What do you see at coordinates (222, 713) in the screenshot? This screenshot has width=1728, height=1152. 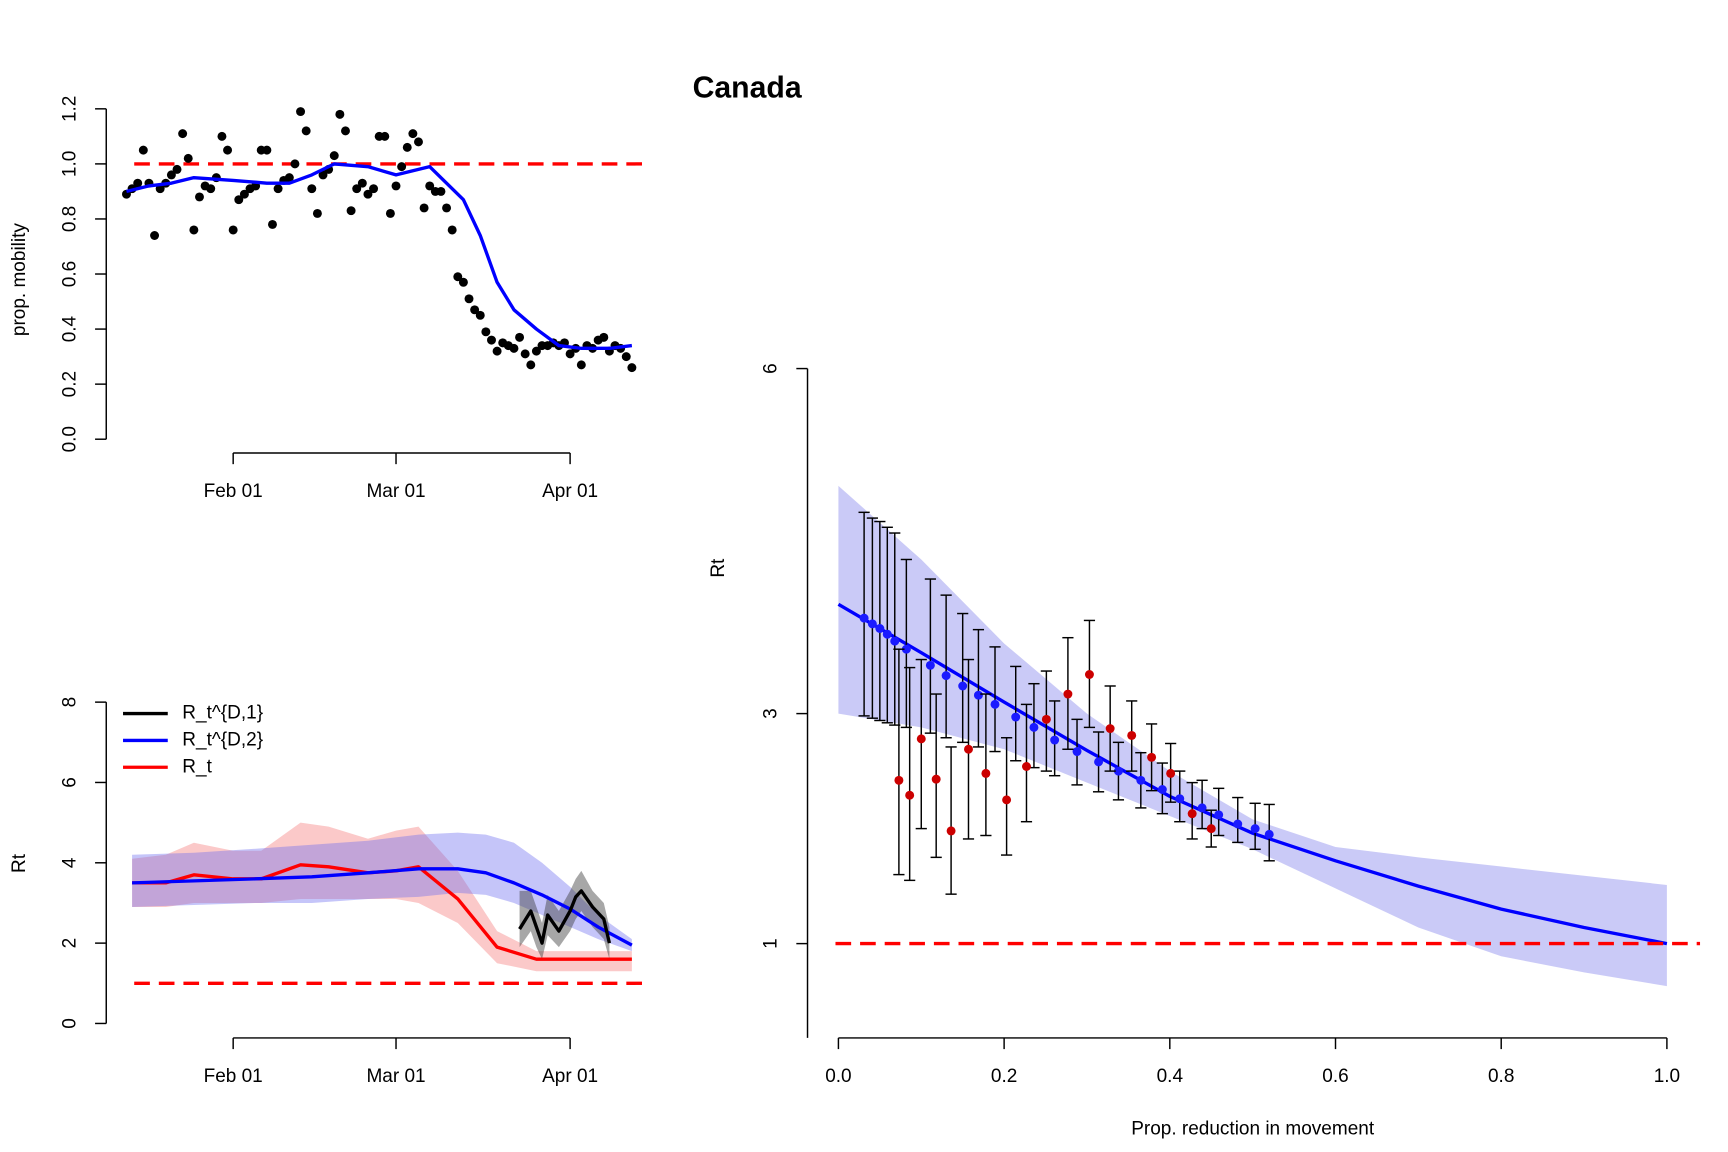 I see `legend-label: R_t^{D,1}` at bounding box center [222, 713].